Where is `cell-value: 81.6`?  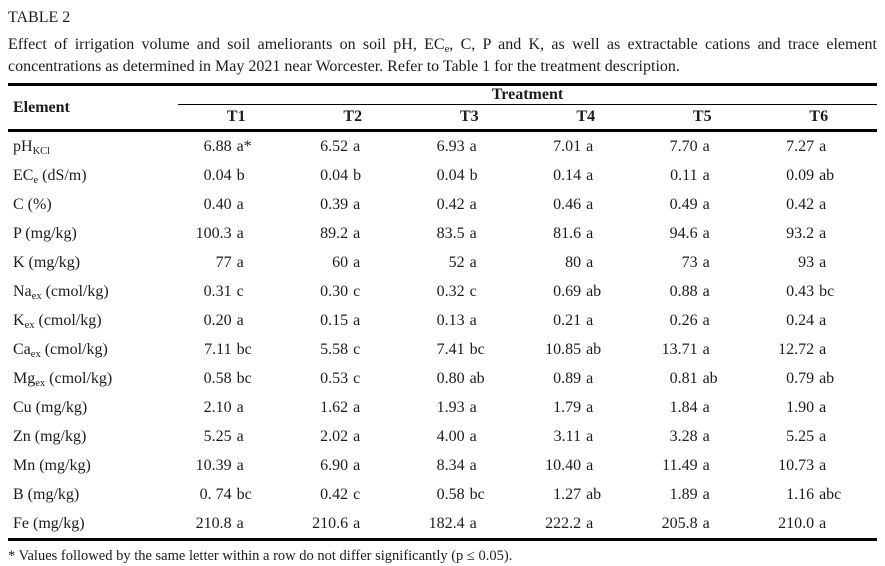 cell-value: 81.6 is located at coordinates (567, 233).